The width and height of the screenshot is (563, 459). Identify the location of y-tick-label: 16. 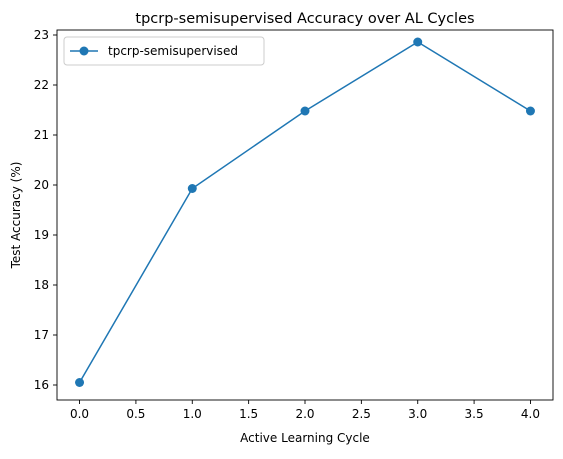
(41, 385).